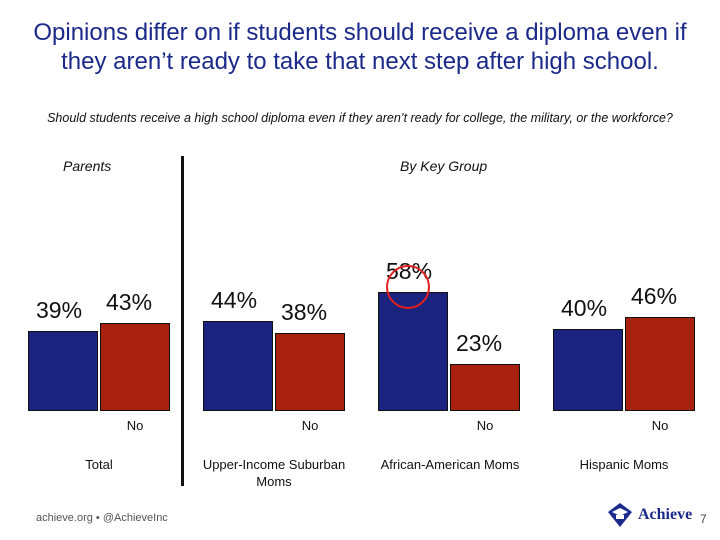 Image resolution: width=720 pixels, height=540 pixels. I want to click on data-label: 23%, so click(479, 342).